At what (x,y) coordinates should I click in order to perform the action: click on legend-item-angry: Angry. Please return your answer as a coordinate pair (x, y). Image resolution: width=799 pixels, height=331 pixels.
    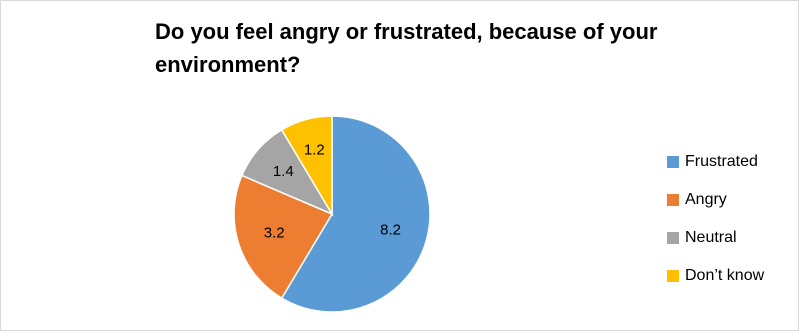
    Looking at the image, I should click on (715, 200).